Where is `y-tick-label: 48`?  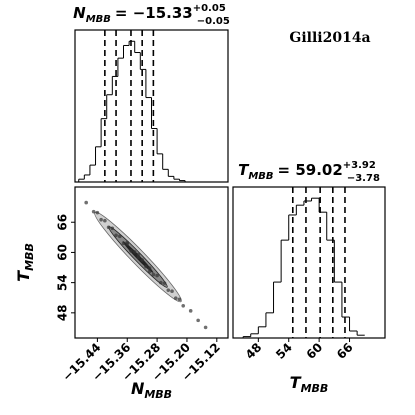 y-tick-label: 48 is located at coordinates (63, 312).